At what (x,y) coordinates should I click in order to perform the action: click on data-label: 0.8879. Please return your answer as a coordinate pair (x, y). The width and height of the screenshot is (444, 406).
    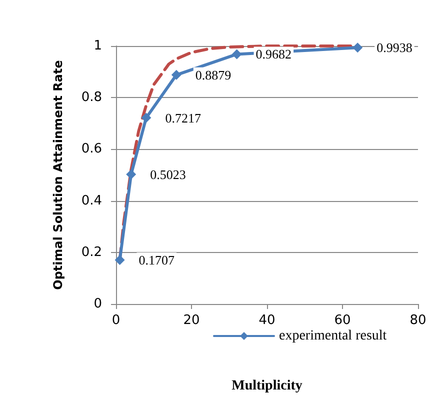
    Looking at the image, I should click on (213, 74).